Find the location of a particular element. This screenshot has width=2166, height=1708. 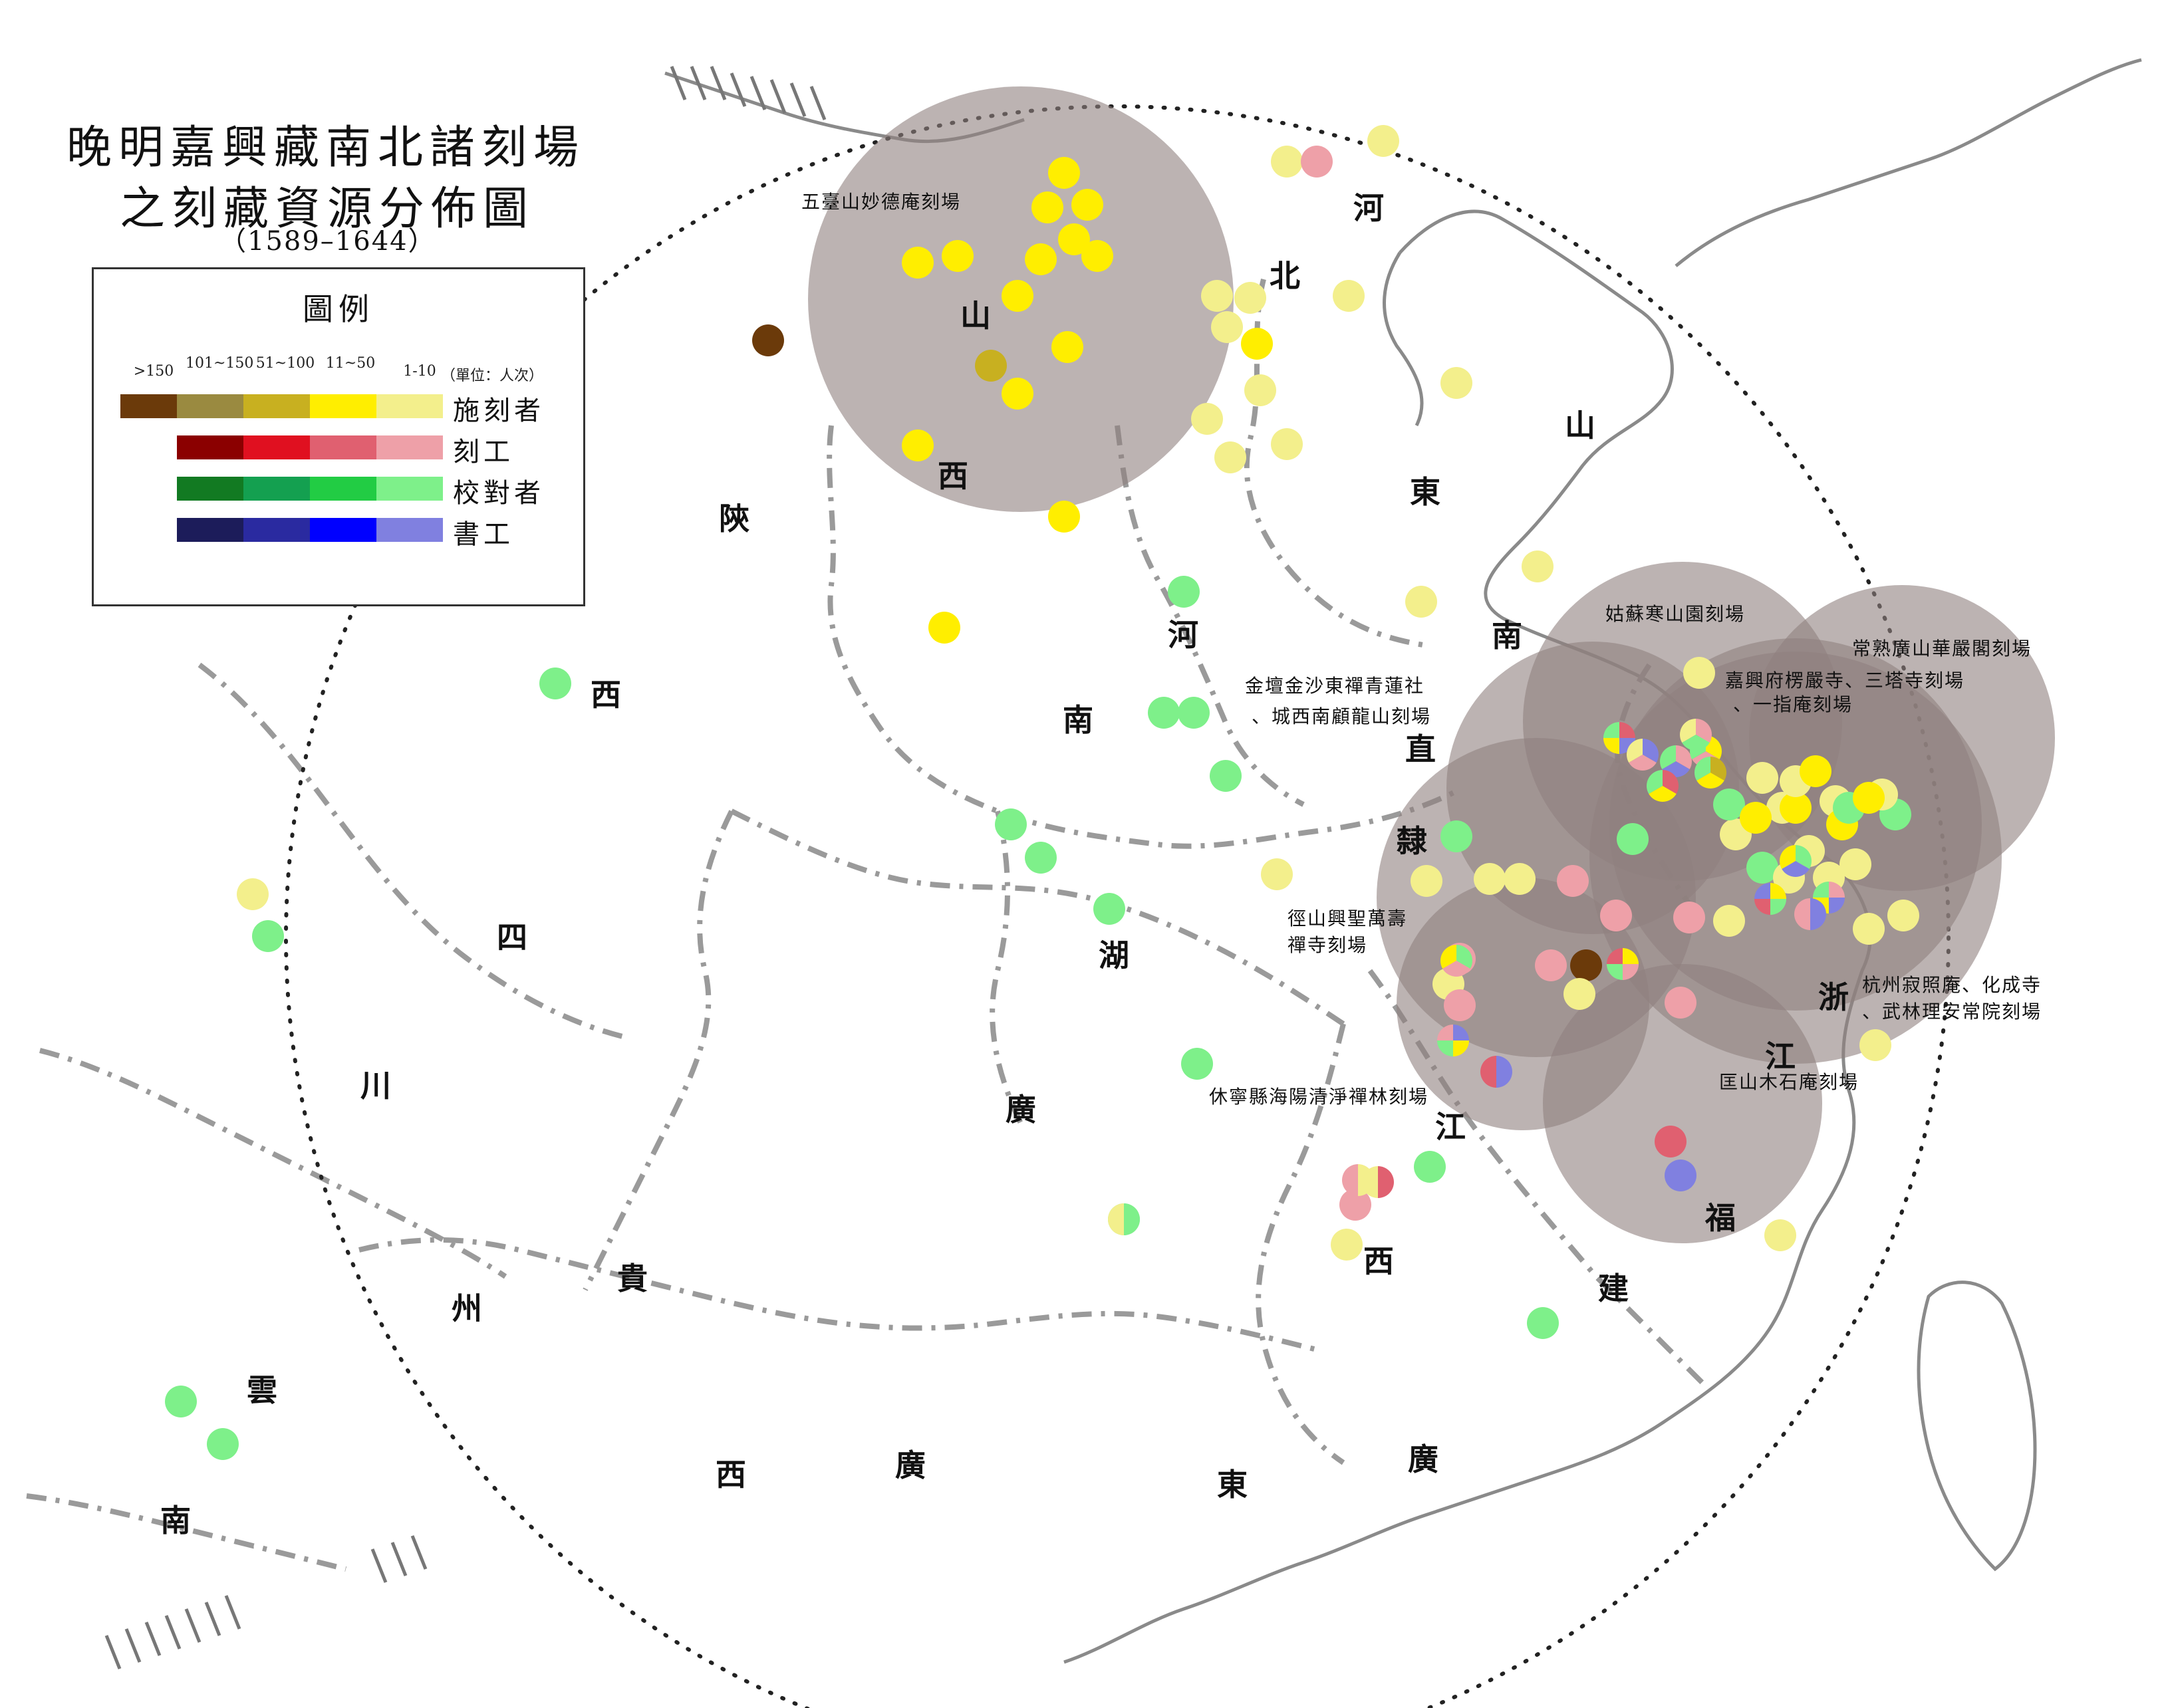

province-label: 四 is located at coordinates (512, 937).